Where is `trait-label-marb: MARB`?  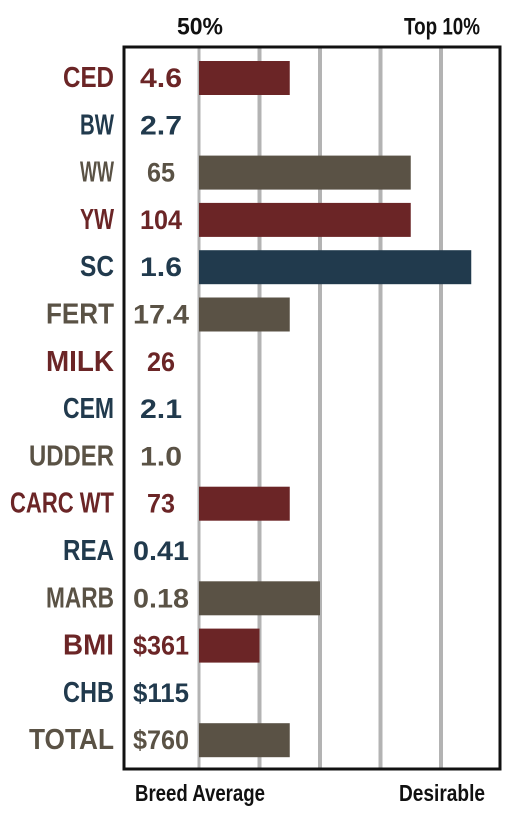
trait-label-marb: MARB is located at coordinates (80, 598).